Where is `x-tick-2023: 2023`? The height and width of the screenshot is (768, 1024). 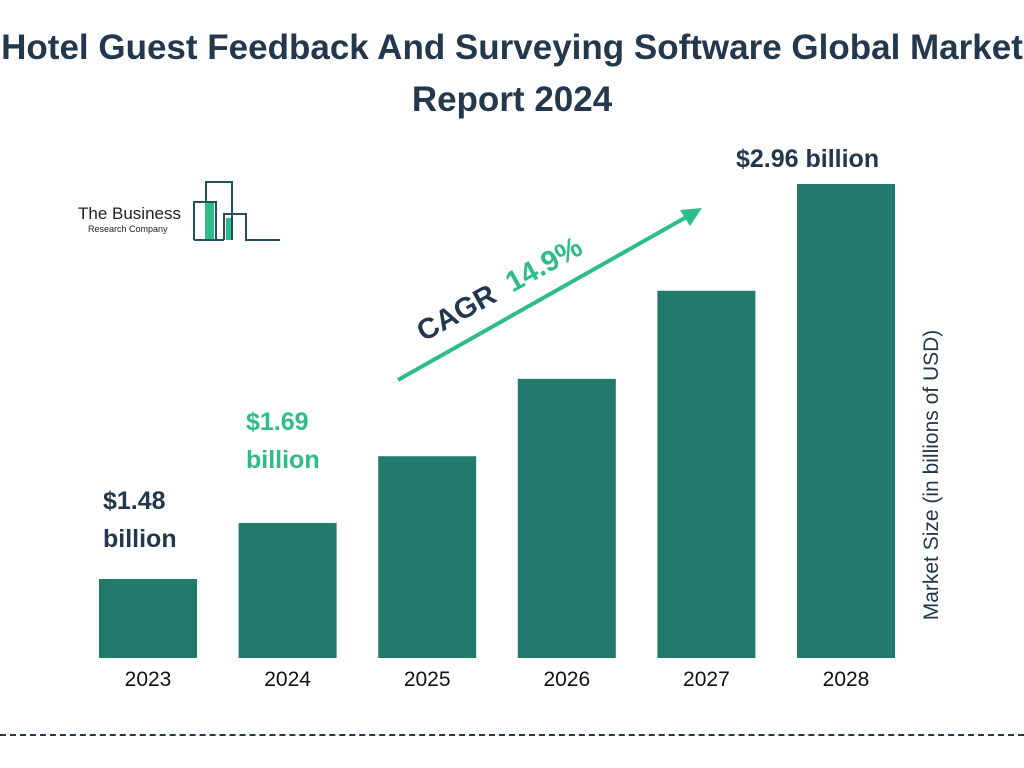
x-tick-2023: 2023 is located at coordinates (148, 679).